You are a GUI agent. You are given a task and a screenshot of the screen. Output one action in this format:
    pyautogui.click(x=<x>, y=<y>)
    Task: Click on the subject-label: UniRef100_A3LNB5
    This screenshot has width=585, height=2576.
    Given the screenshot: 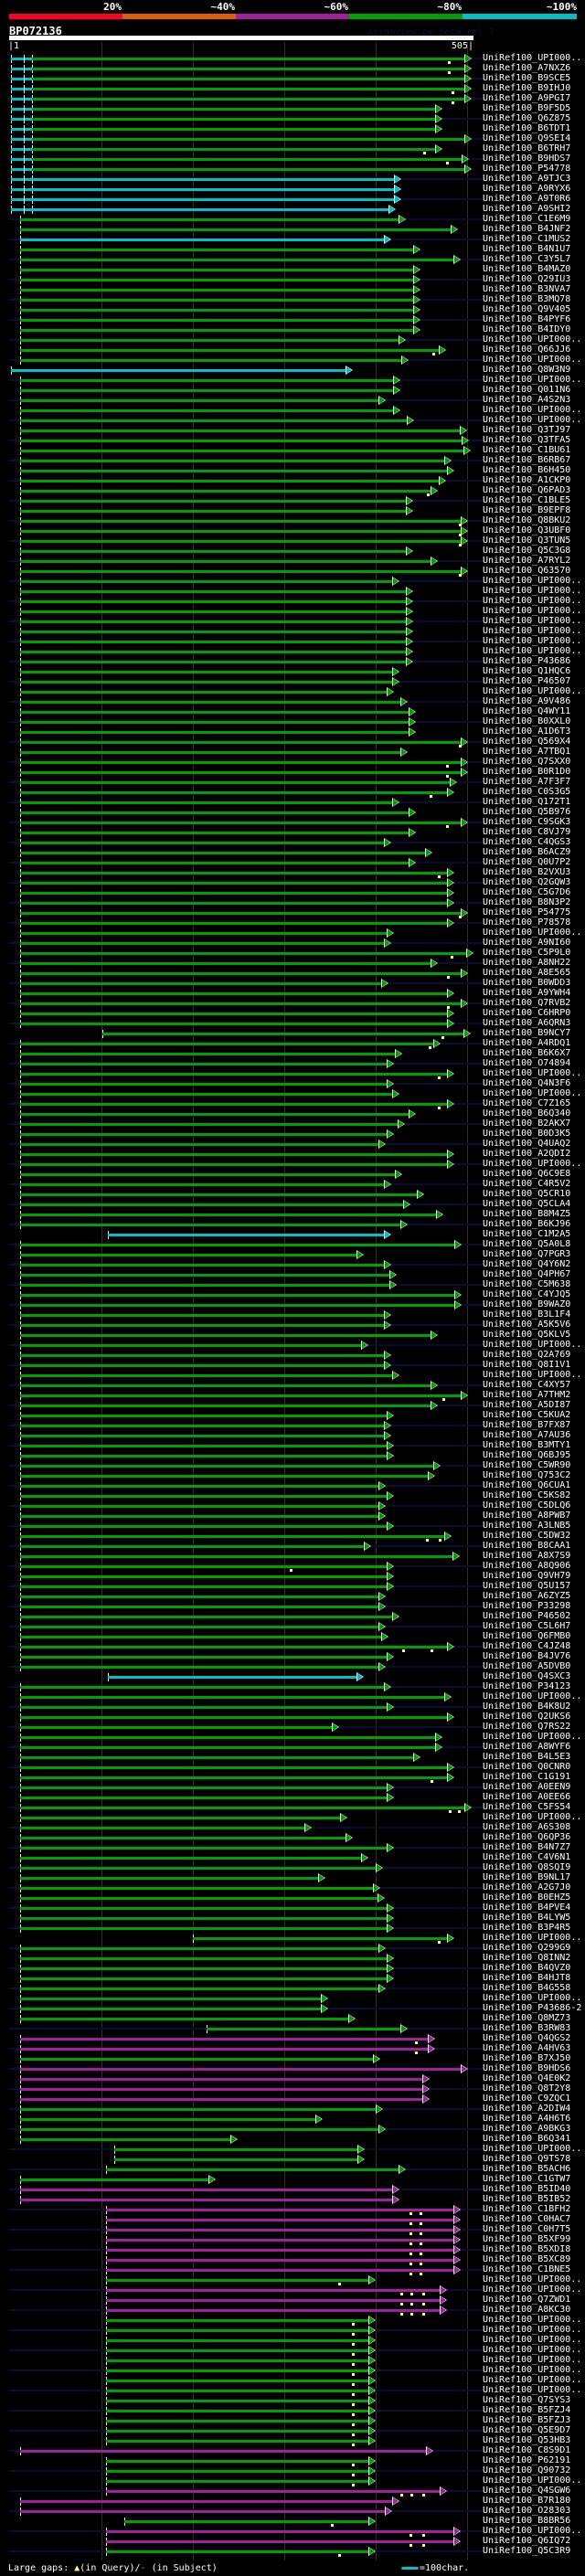 What is the action you would take?
    pyautogui.click(x=527, y=1526)
    